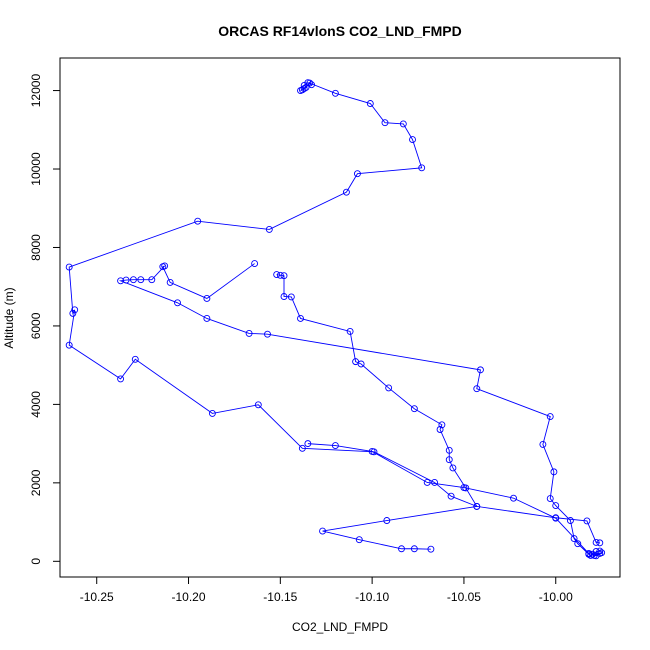  Describe the element at coordinates (464, 597) in the screenshot. I see `x-tick-label: -10.05` at that location.